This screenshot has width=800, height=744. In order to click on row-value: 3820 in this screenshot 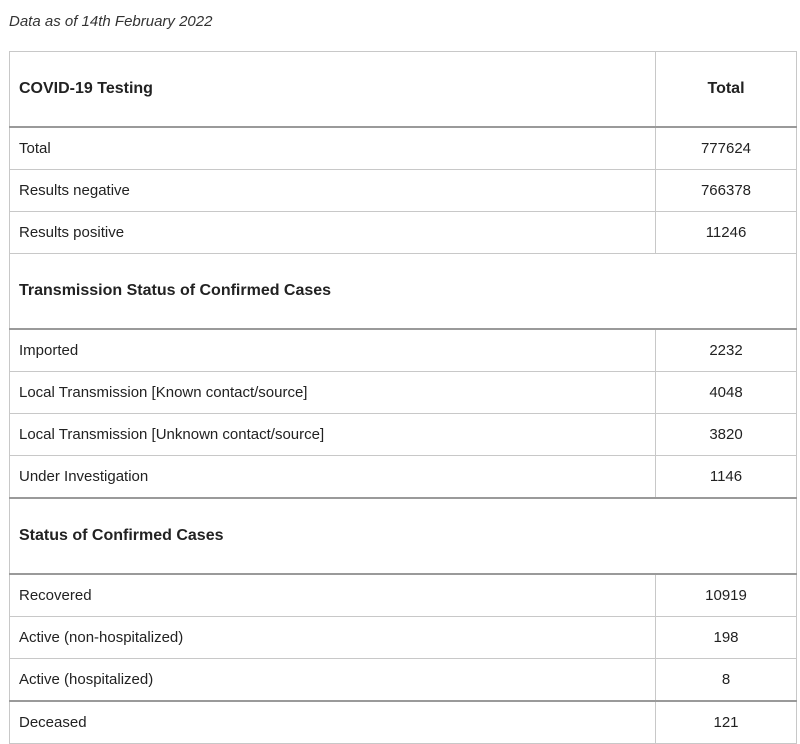, I will do `click(726, 434)`.